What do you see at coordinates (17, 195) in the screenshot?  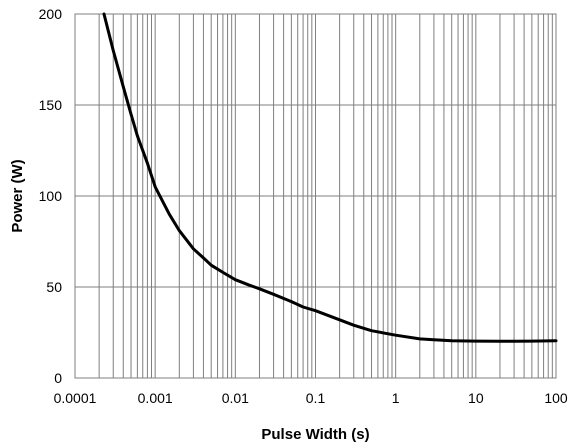 I see `y-axis-title: Power (W)` at bounding box center [17, 195].